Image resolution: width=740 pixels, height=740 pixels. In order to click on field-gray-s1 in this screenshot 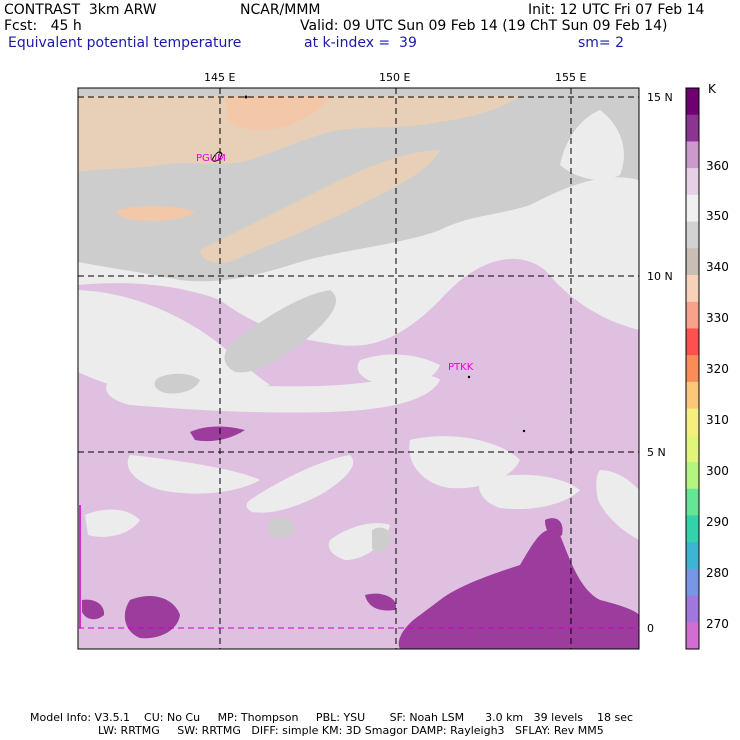, I will do `click(382, 540)`.